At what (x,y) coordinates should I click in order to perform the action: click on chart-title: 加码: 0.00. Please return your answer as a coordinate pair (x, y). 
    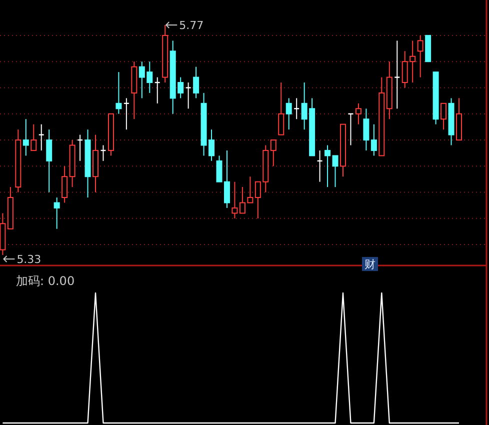
    Looking at the image, I should click on (45, 281).